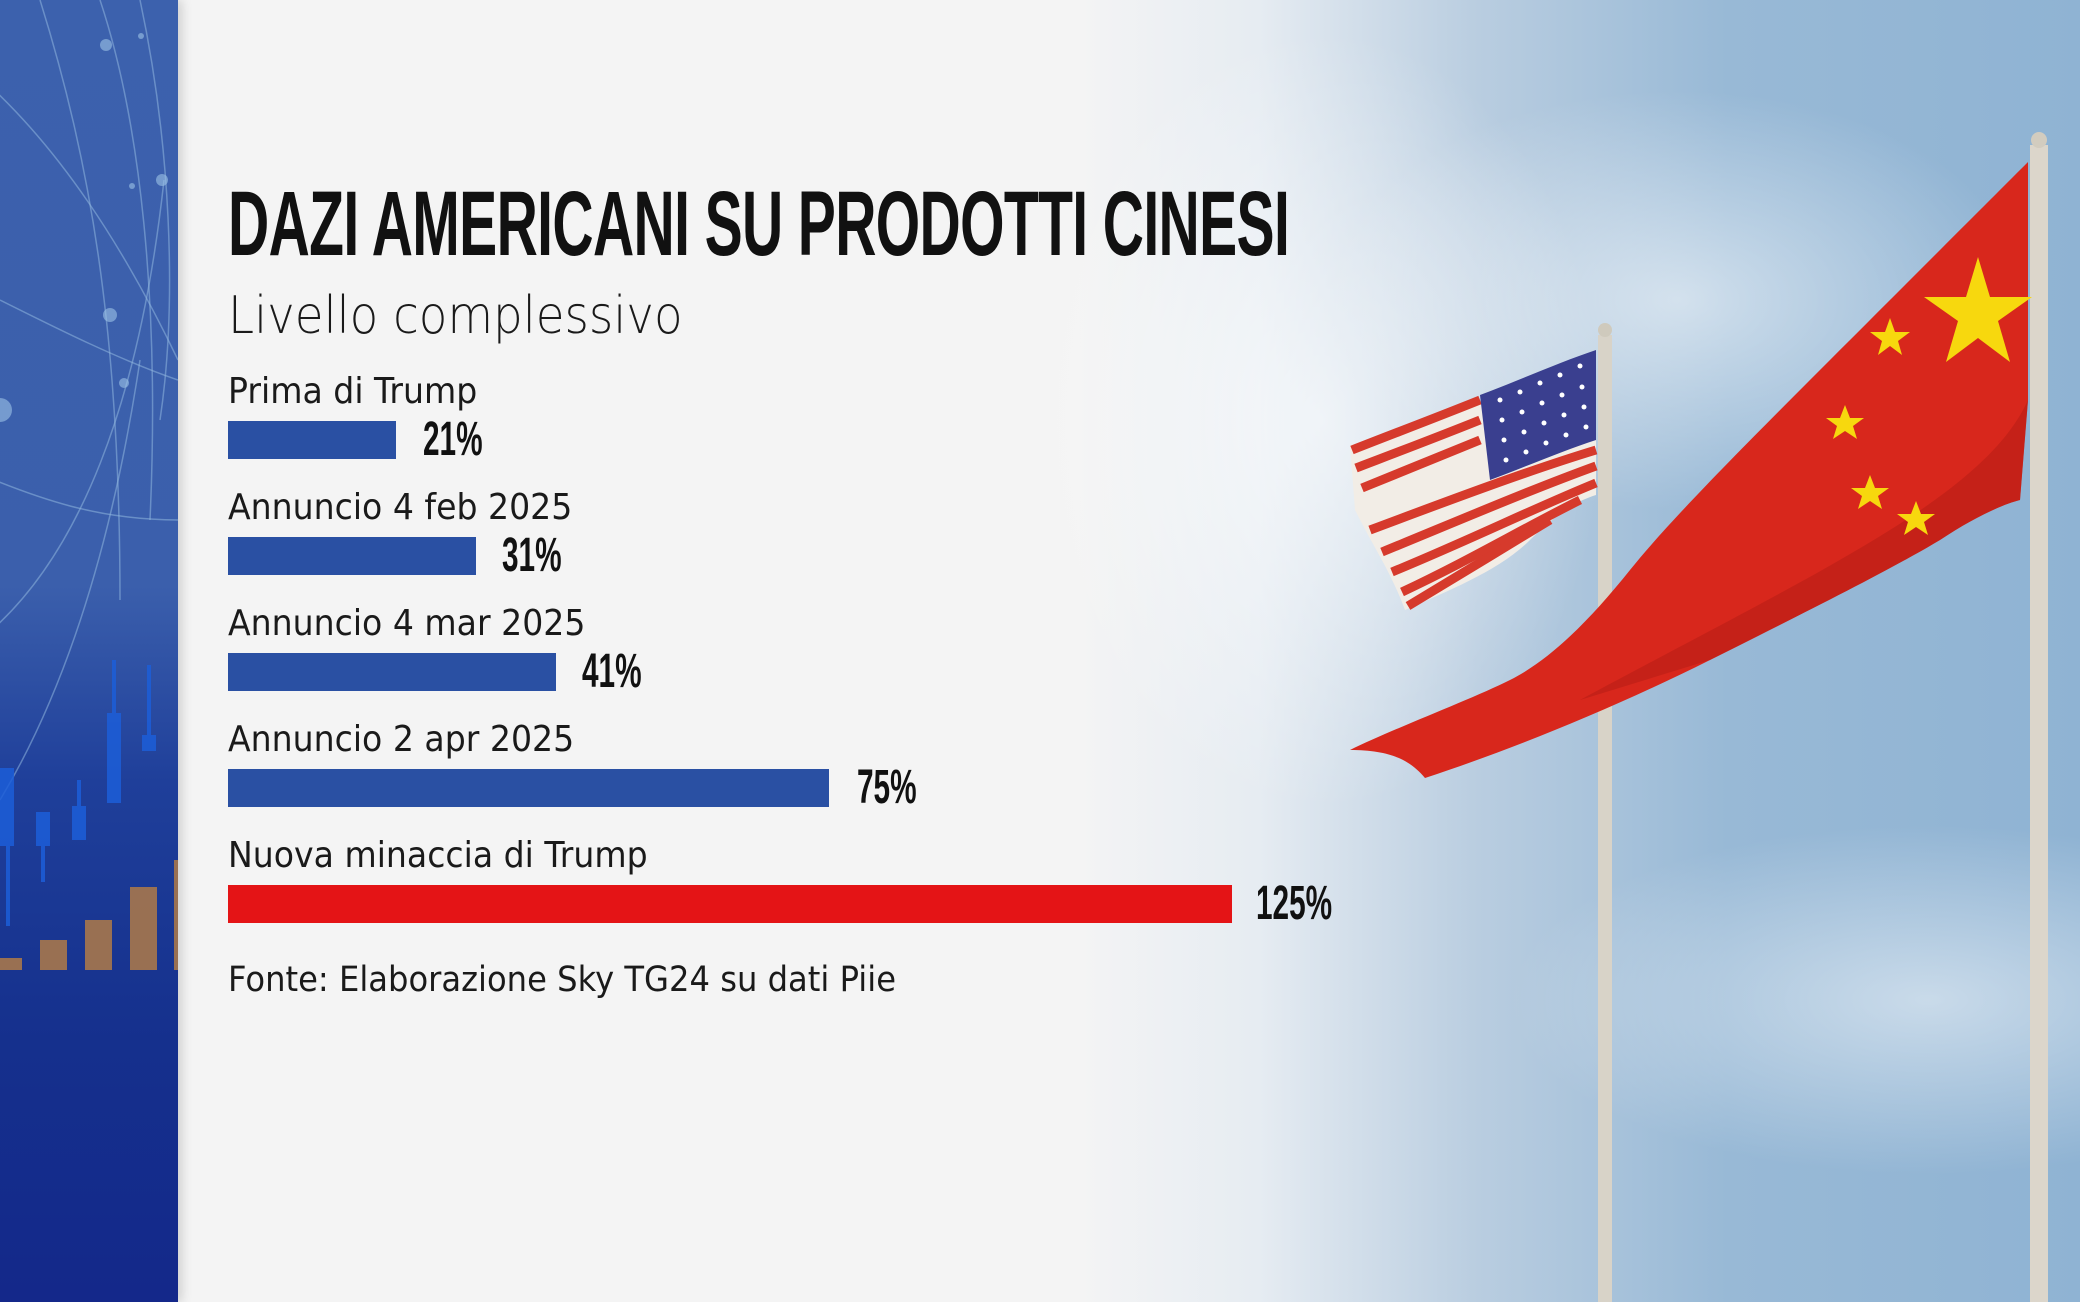 The width and height of the screenshot is (2080, 1302). Describe the element at coordinates (455, 316) in the screenshot. I see `chart-subtitle: Livello complessivo` at that location.